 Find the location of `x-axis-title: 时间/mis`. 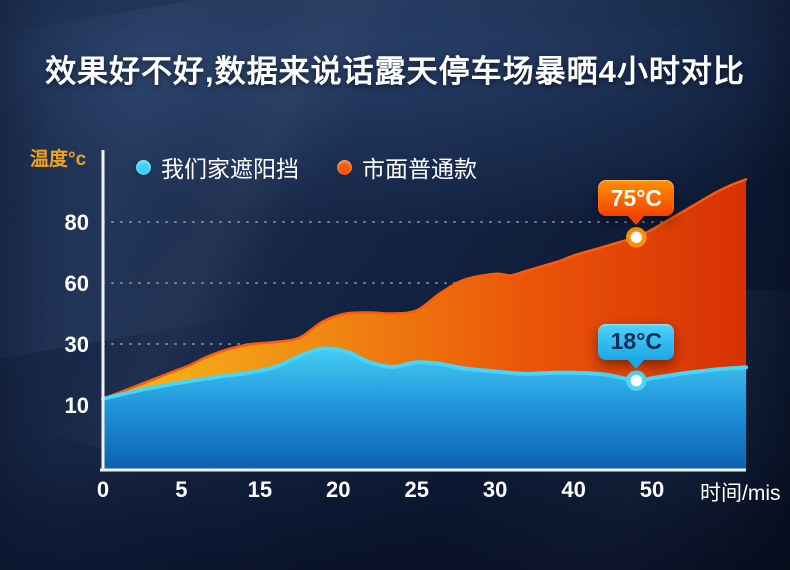

x-axis-title: 时间/mis is located at coordinates (740, 493).